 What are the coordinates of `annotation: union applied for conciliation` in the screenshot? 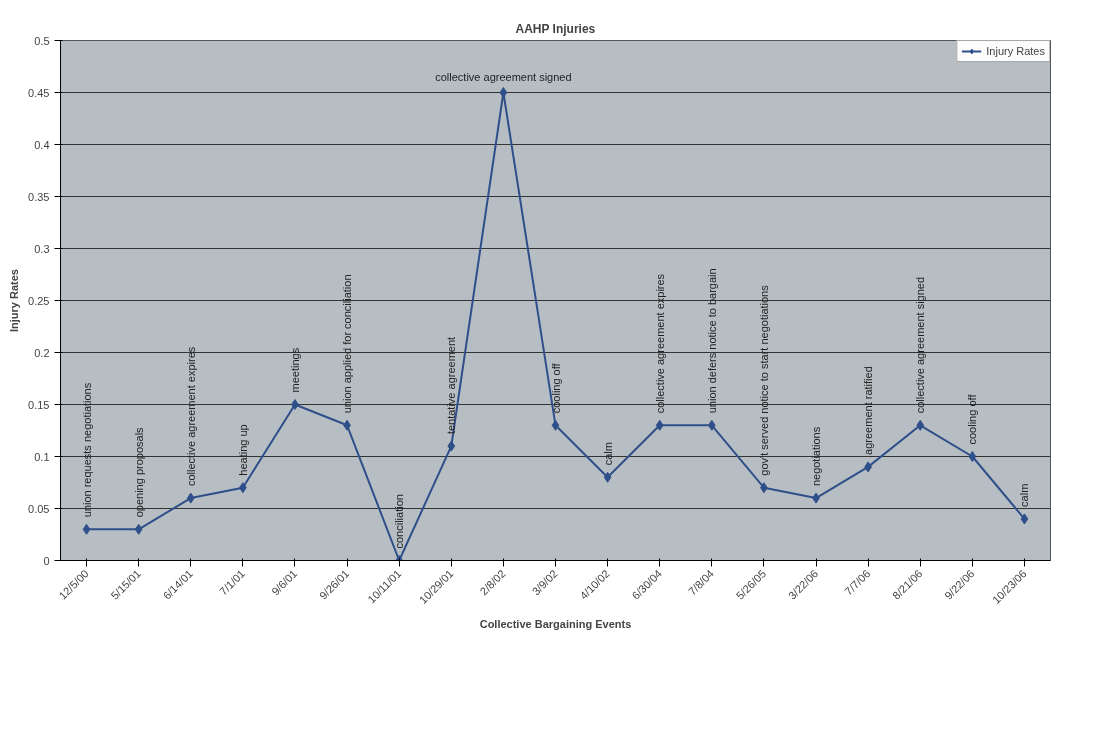 It's located at (347, 344).